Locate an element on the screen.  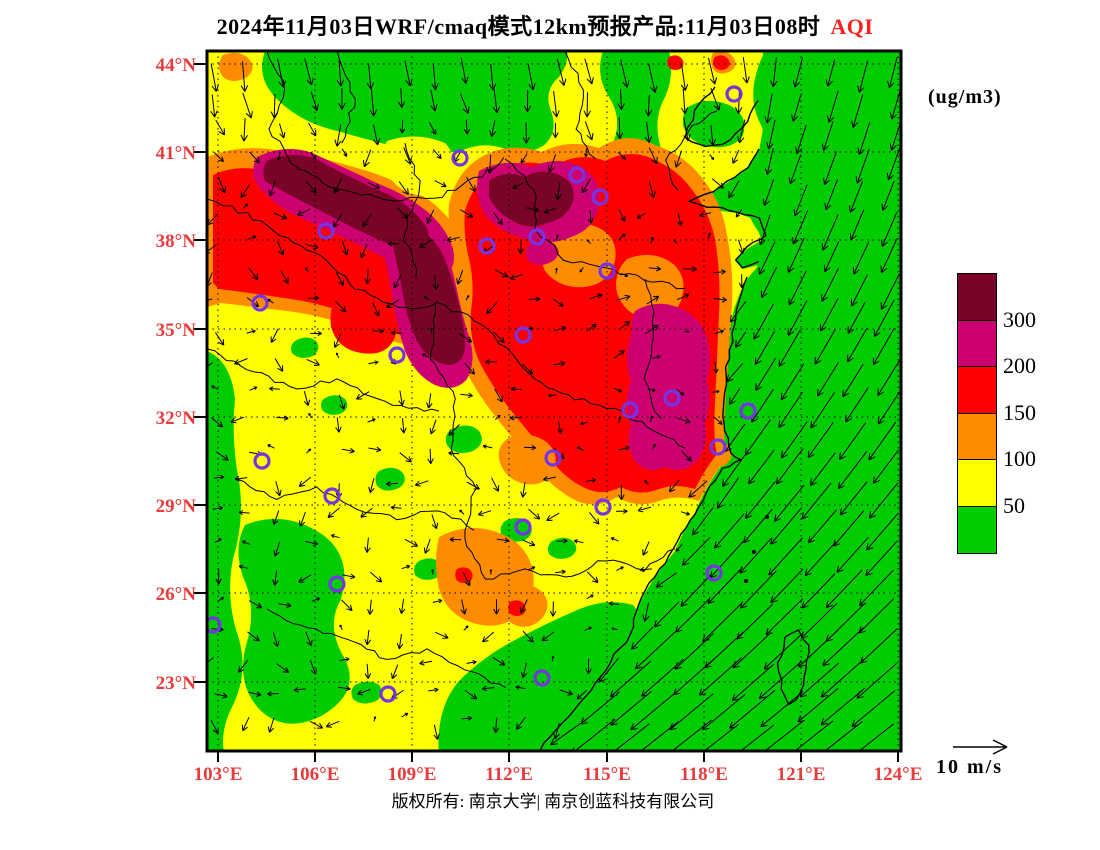
lat-label: 26°N is located at coordinates (176, 594).